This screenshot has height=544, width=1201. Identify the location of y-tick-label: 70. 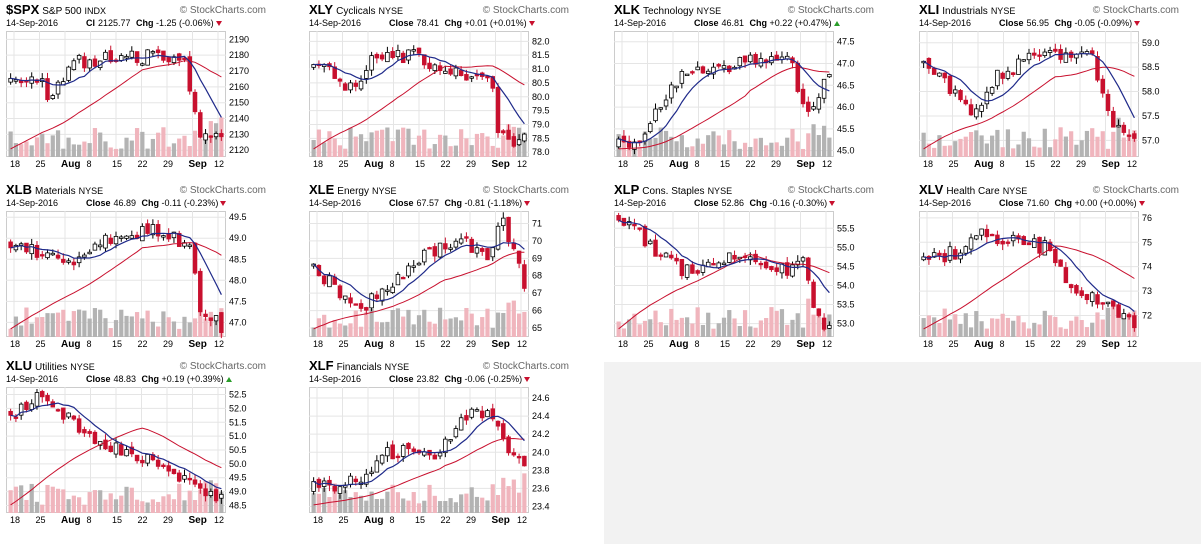
(537, 241).